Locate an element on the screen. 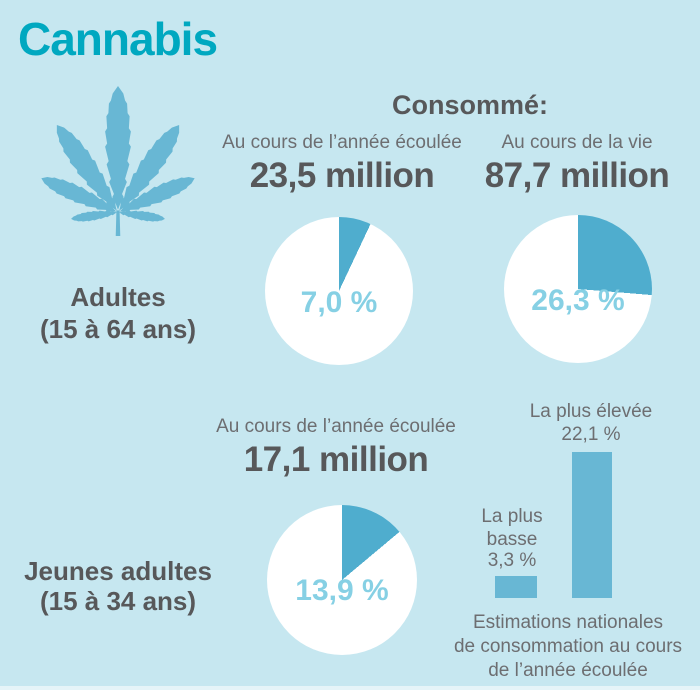 The image size is (700, 690). cannabis-leaf-icon is located at coordinates (118, 161).